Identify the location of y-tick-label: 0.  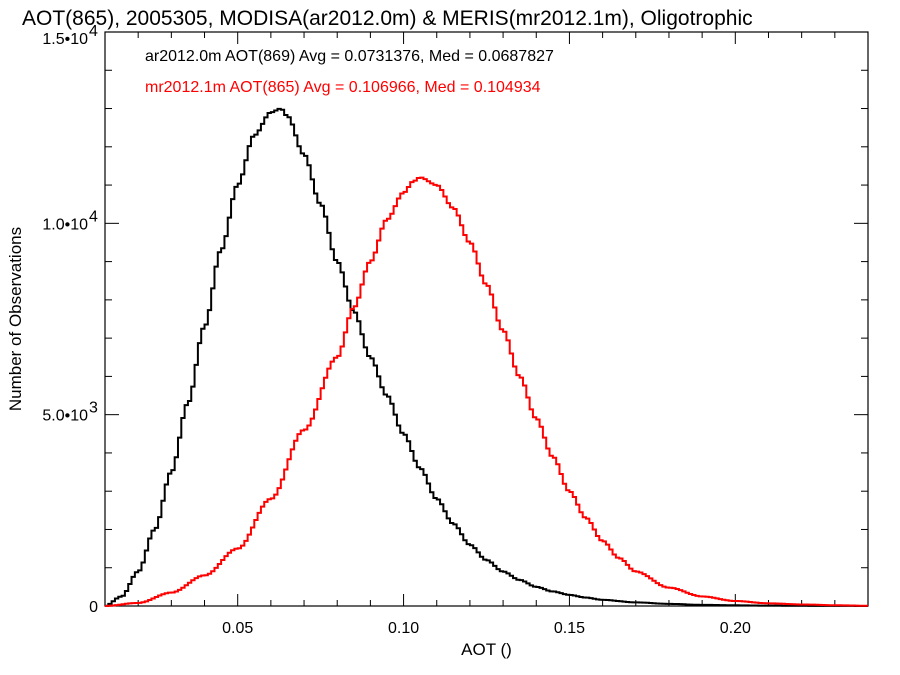
(93, 607).